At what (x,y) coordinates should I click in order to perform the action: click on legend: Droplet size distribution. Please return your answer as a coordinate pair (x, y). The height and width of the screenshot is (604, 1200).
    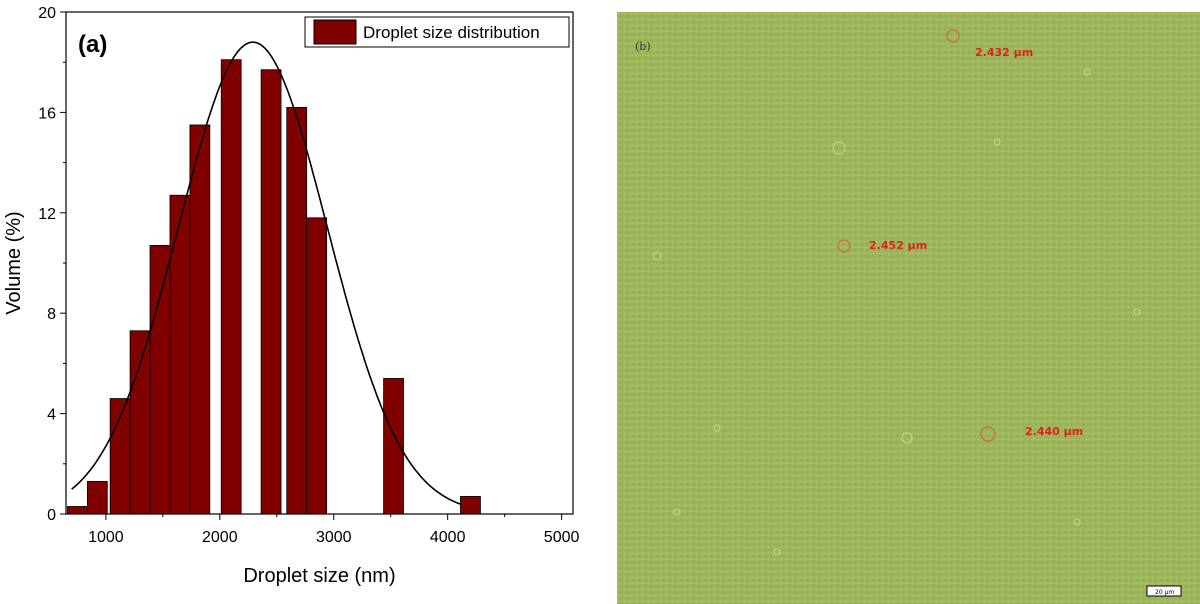
    Looking at the image, I should click on (437, 32).